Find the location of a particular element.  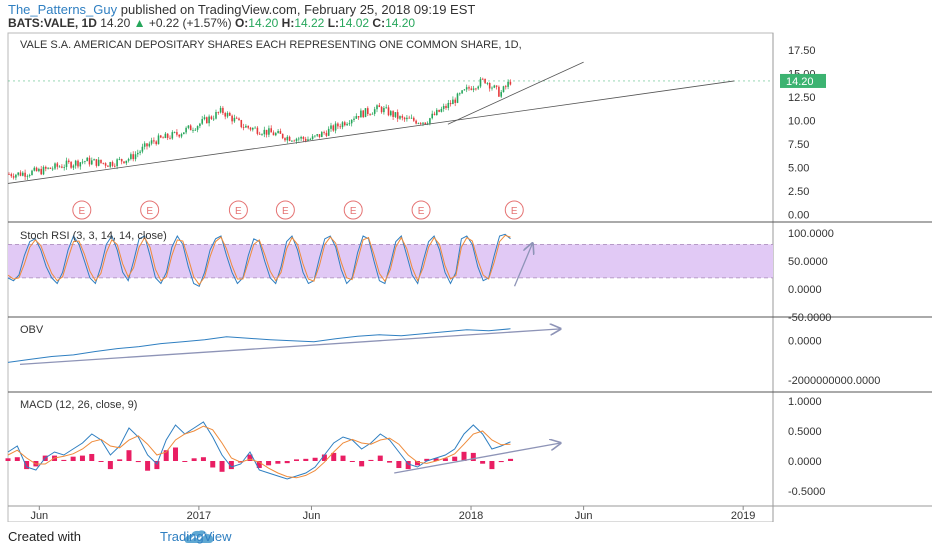

price-tick-label: 17.50 is located at coordinates (802, 51).